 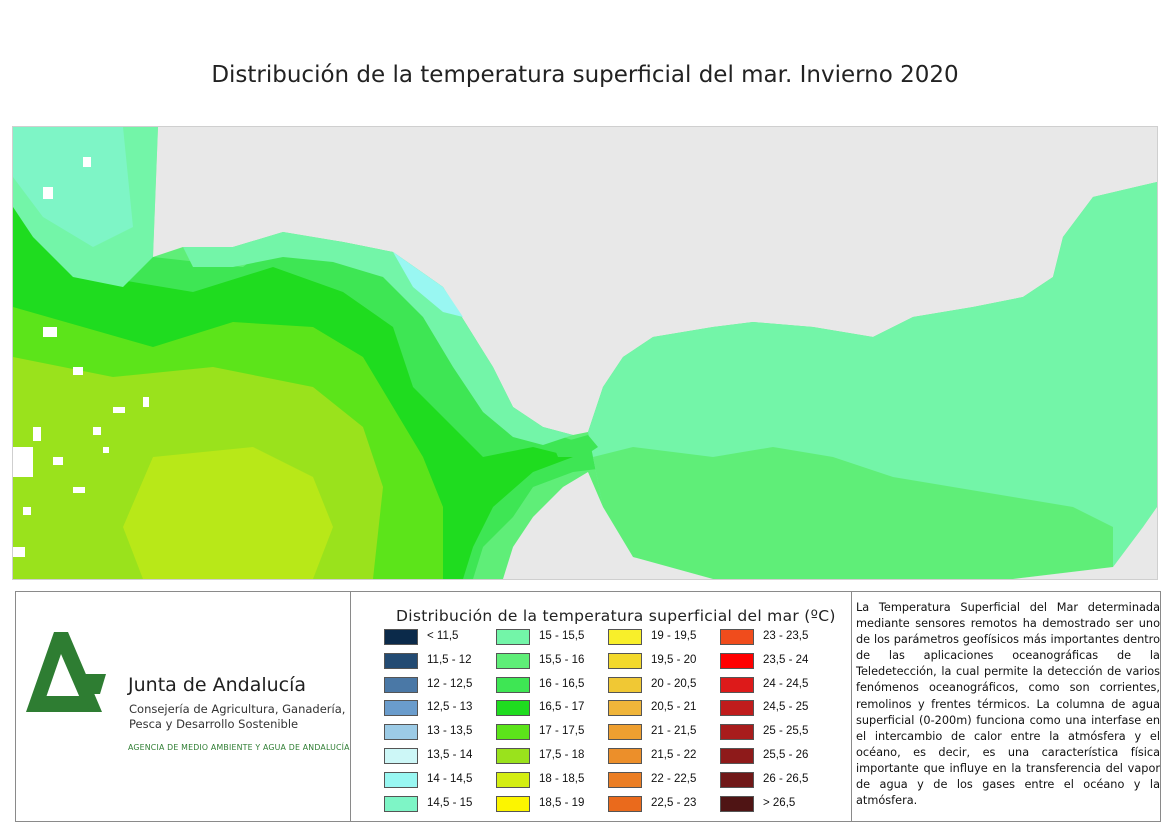 What do you see at coordinates (1085, 543) in the screenshot?
I see `land-africa-east` at bounding box center [1085, 543].